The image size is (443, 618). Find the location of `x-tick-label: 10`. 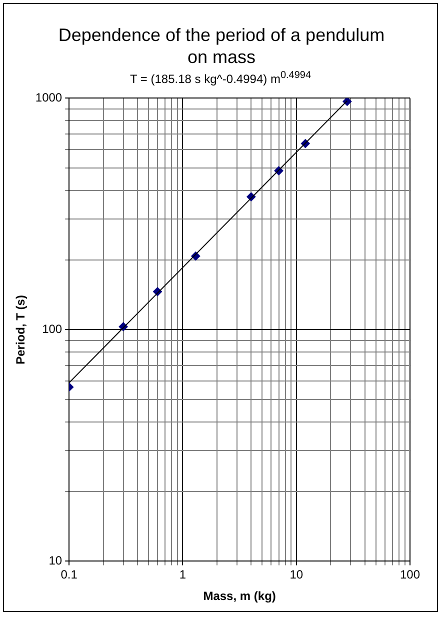

x-tick-label: 10 is located at coordinates (297, 575).